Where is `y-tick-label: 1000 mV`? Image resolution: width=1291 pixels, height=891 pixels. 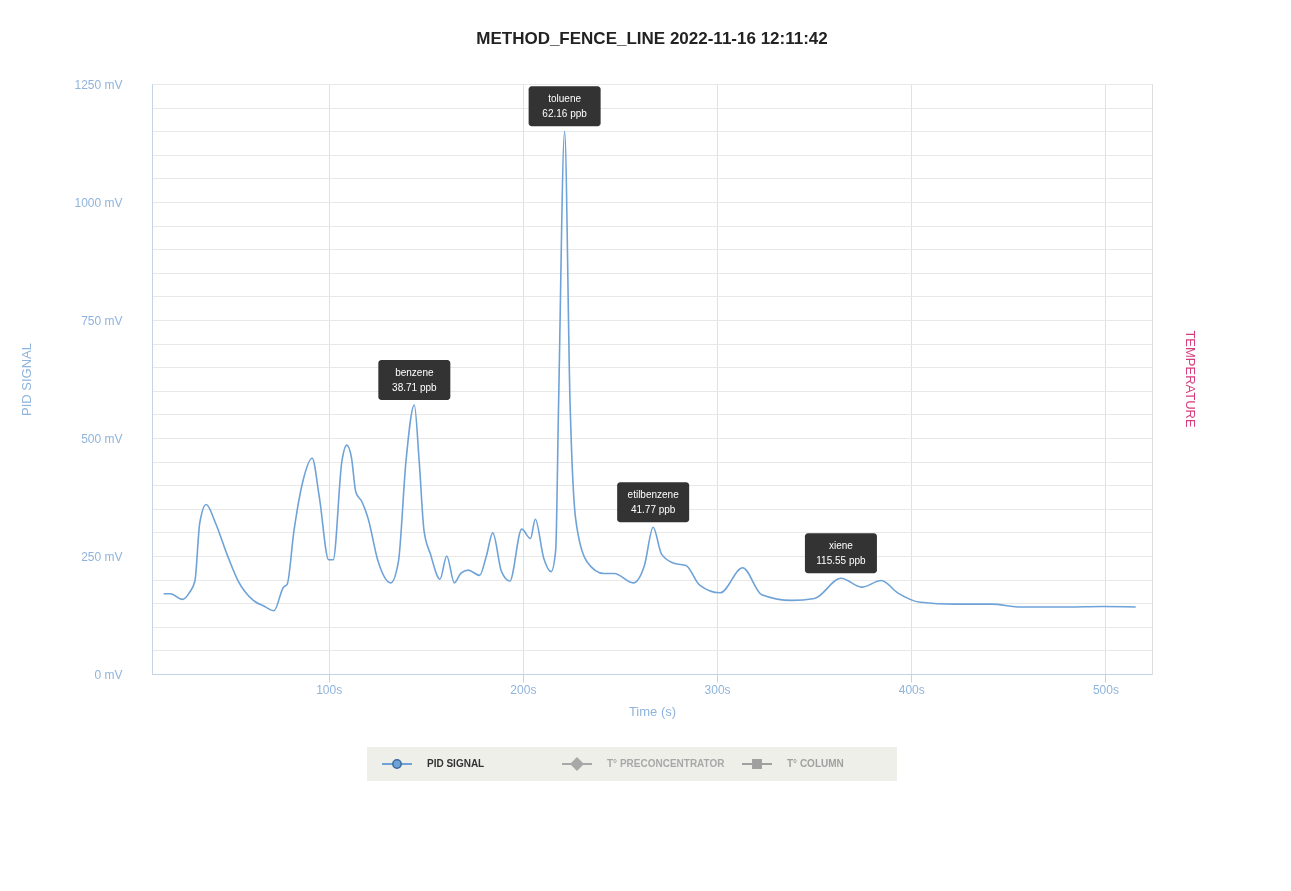 y-tick-label: 1000 mV is located at coordinates (98, 202).